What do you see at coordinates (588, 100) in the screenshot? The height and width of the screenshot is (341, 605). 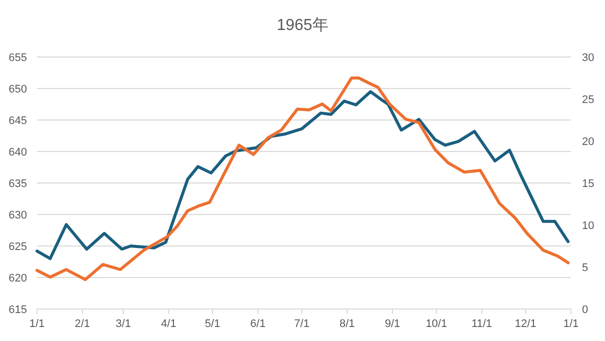 I see `y2-tick-label: 25` at bounding box center [588, 100].